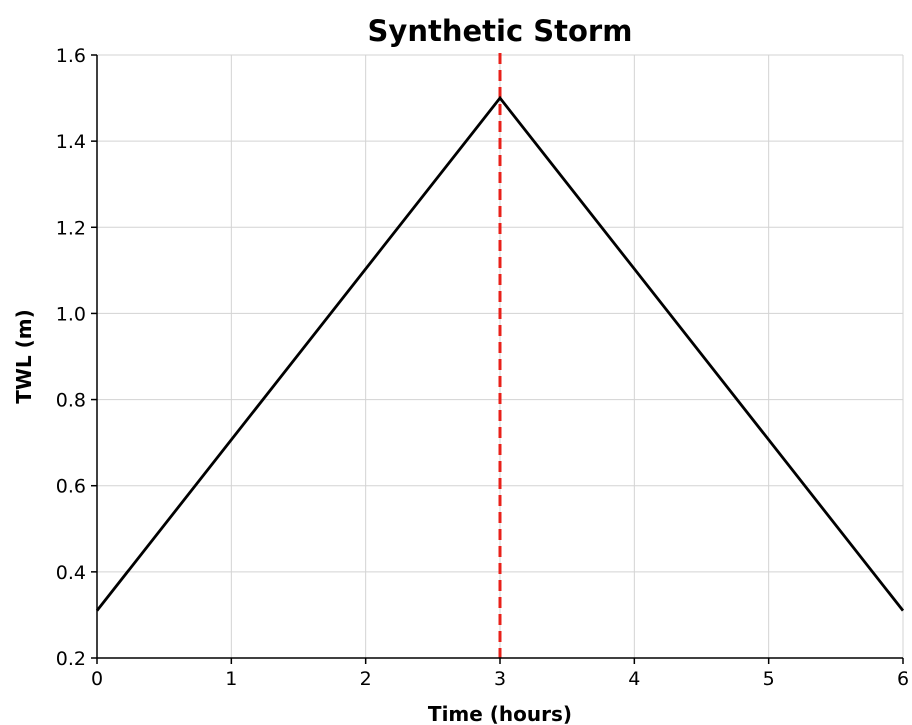 Image resolution: width=912 pixels, height=725 pixels. Describe the element at coordinates (71, 56) in the screenshot. I see `y-tick-label: 1.6` at that location.